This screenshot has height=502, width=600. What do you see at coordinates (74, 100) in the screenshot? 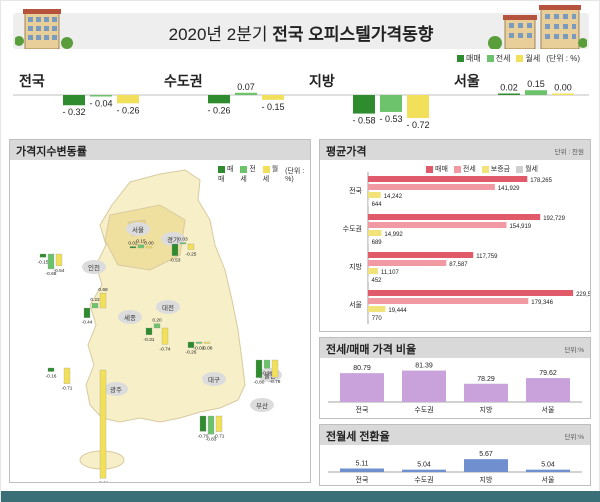
I see `summary-bar-0-sale` at bounding box center [74, 100].